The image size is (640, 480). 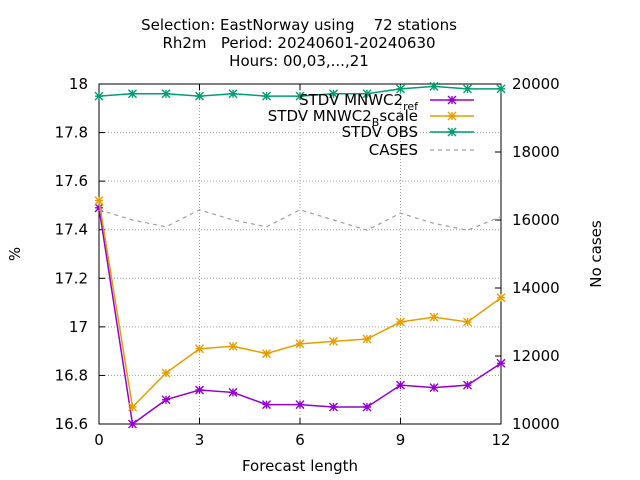 What do you see at coordinates (343, 118) in the screenshot?
I see `legend-label-stdv-mnwc2-bscale: STDV MNWC2Bscale` at bounding box center [343, 118].